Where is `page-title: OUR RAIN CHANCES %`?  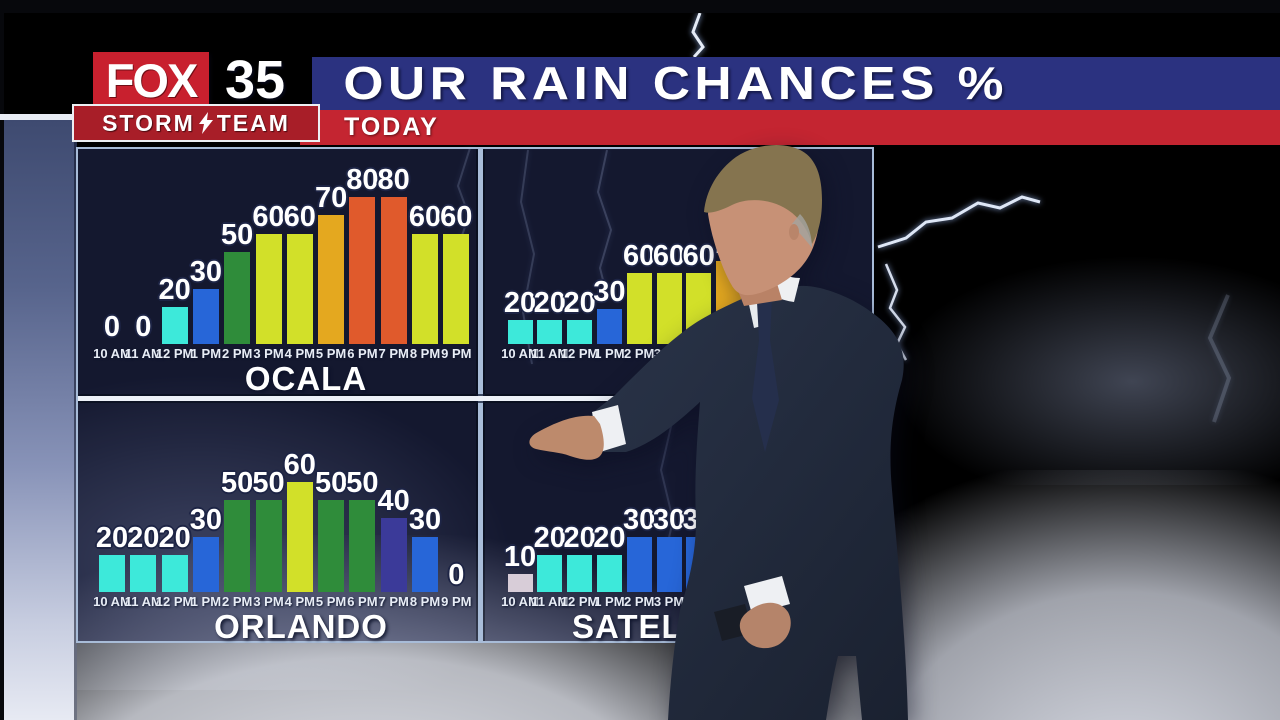
page-title: OUR RAIN CHANCES % is located at coordinates (675, 83).